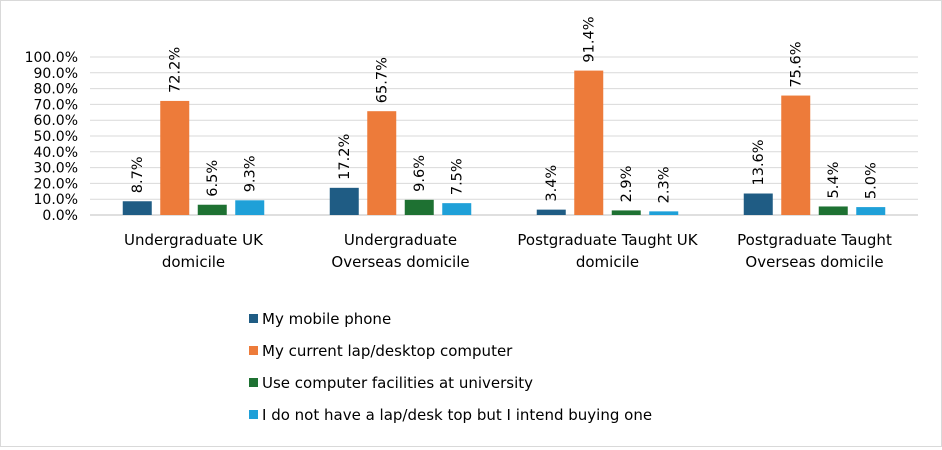  Describe the element at coordinates (383, 80) in the screenshot. I see `data-label: 65.7%` at that location.